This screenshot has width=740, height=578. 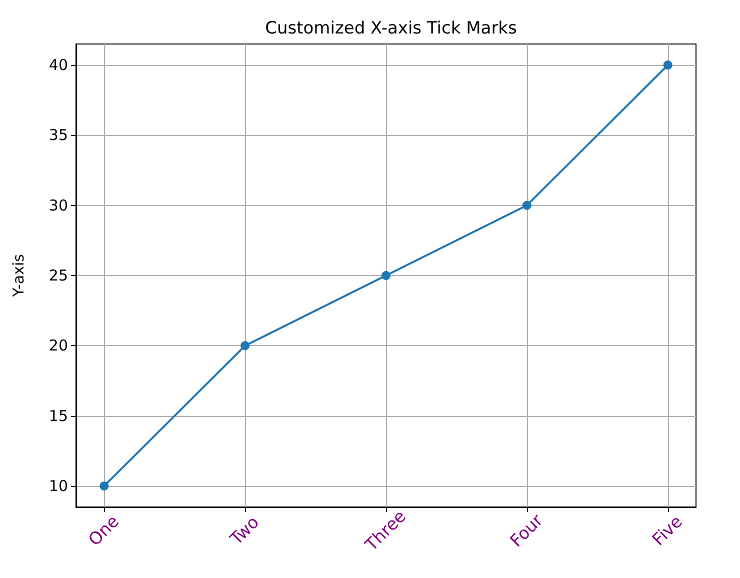 I want to click on y-tick-label: 15, so click(x=58, y=415).